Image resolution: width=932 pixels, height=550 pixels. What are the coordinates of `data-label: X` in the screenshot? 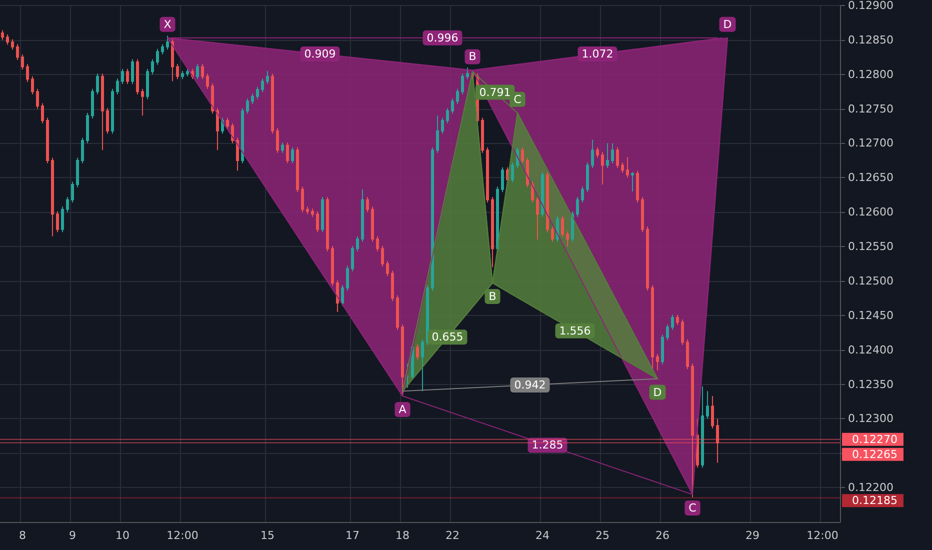 It's located at (168, 24).